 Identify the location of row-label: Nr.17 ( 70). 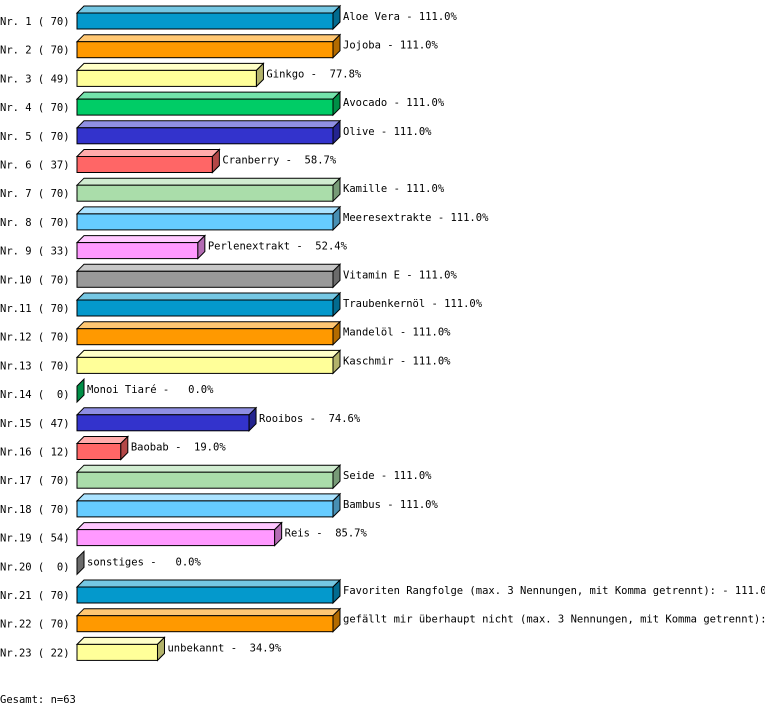
(35, 481).